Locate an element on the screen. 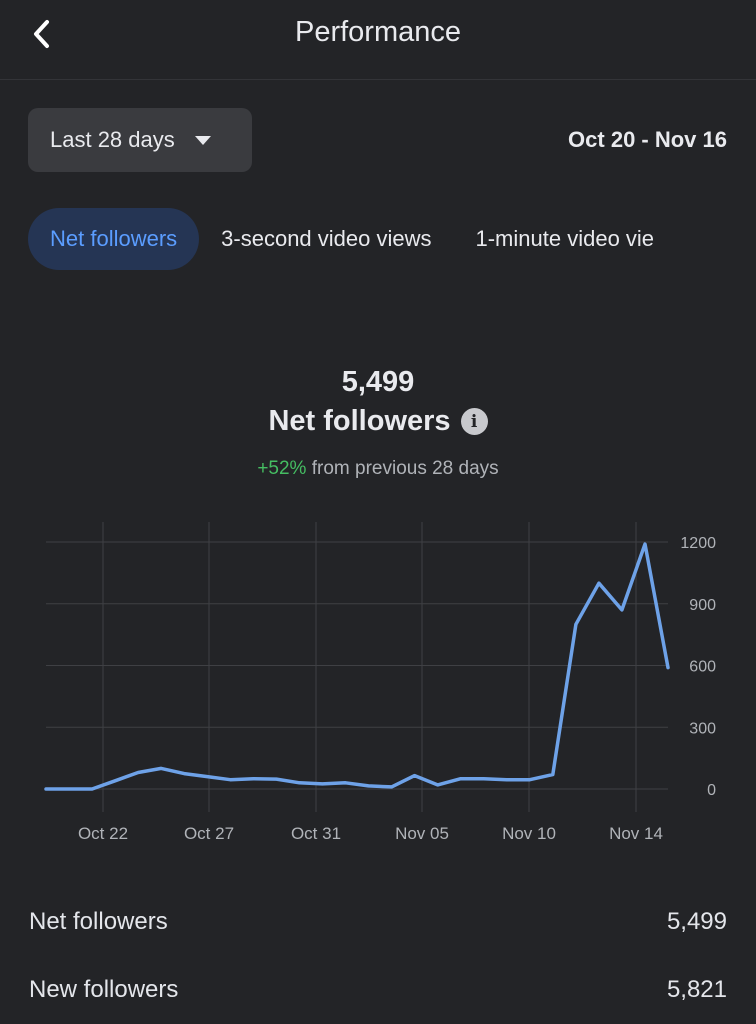  x-tick-label: Oct 27 is located at coordinates (209, 833).